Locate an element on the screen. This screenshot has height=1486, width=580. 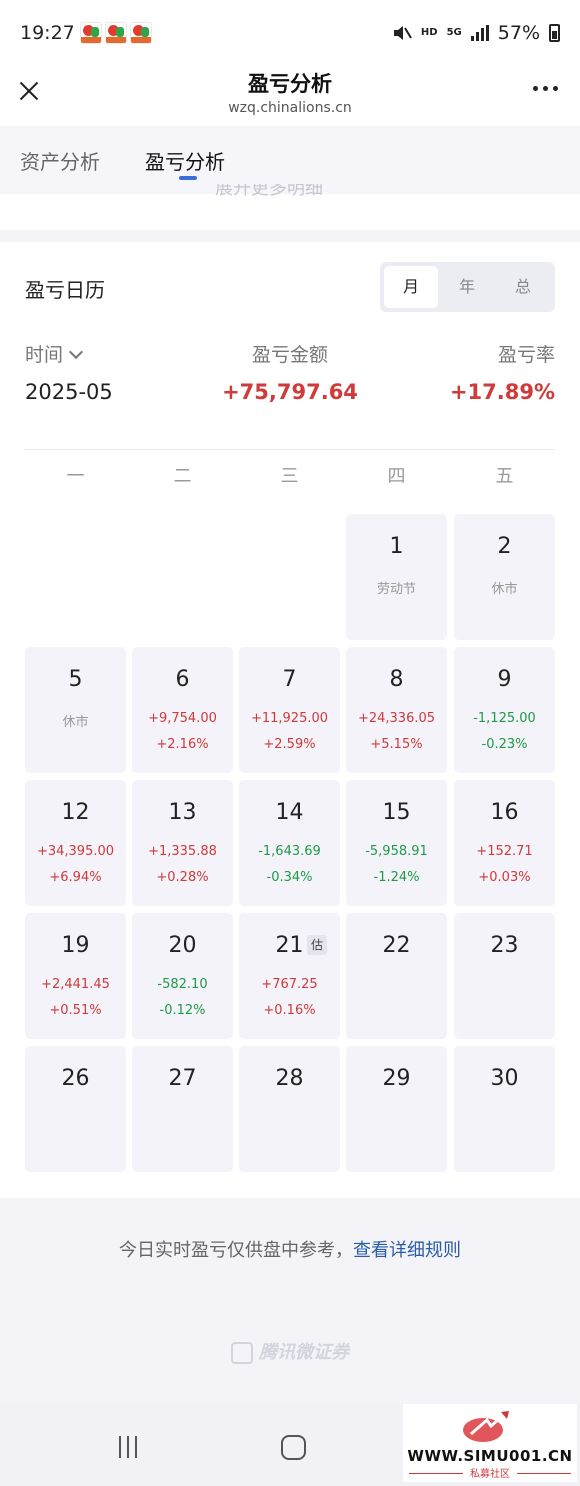
title-bar: 盈亏分析 wzq.chinalions.cn is located at coordinates (290, 96).